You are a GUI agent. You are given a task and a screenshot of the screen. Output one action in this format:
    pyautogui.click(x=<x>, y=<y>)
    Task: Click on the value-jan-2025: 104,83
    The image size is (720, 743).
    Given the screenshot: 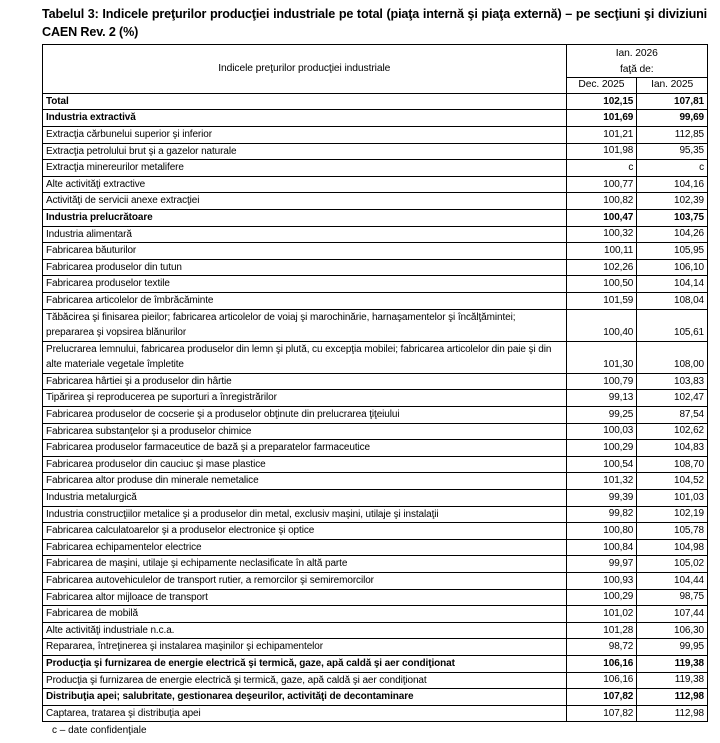 What is the action you would take?
    pyautogui.click(x=672, y=448)
    